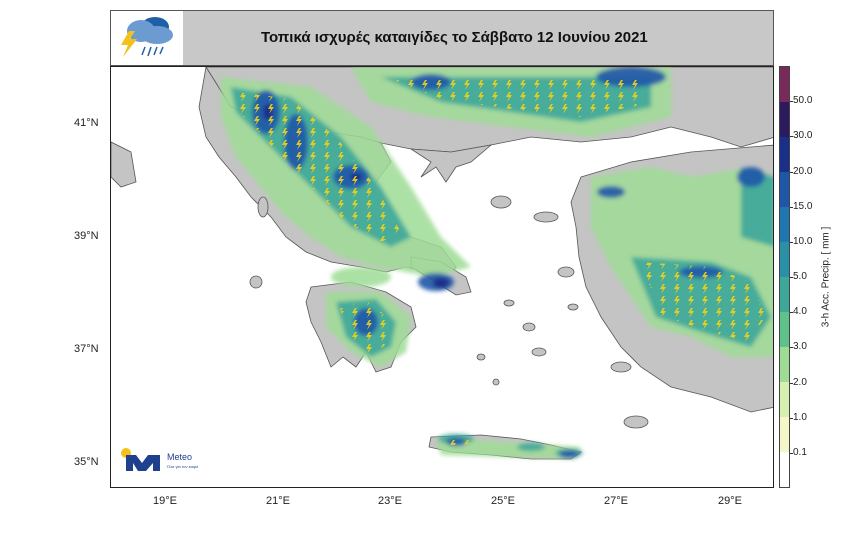 The image size is (854, 551). What do you see at coordinates (800, 276) in the screenshot?
I see `colorbar-tick-label: 5.0` at bounding box center [800, 276].